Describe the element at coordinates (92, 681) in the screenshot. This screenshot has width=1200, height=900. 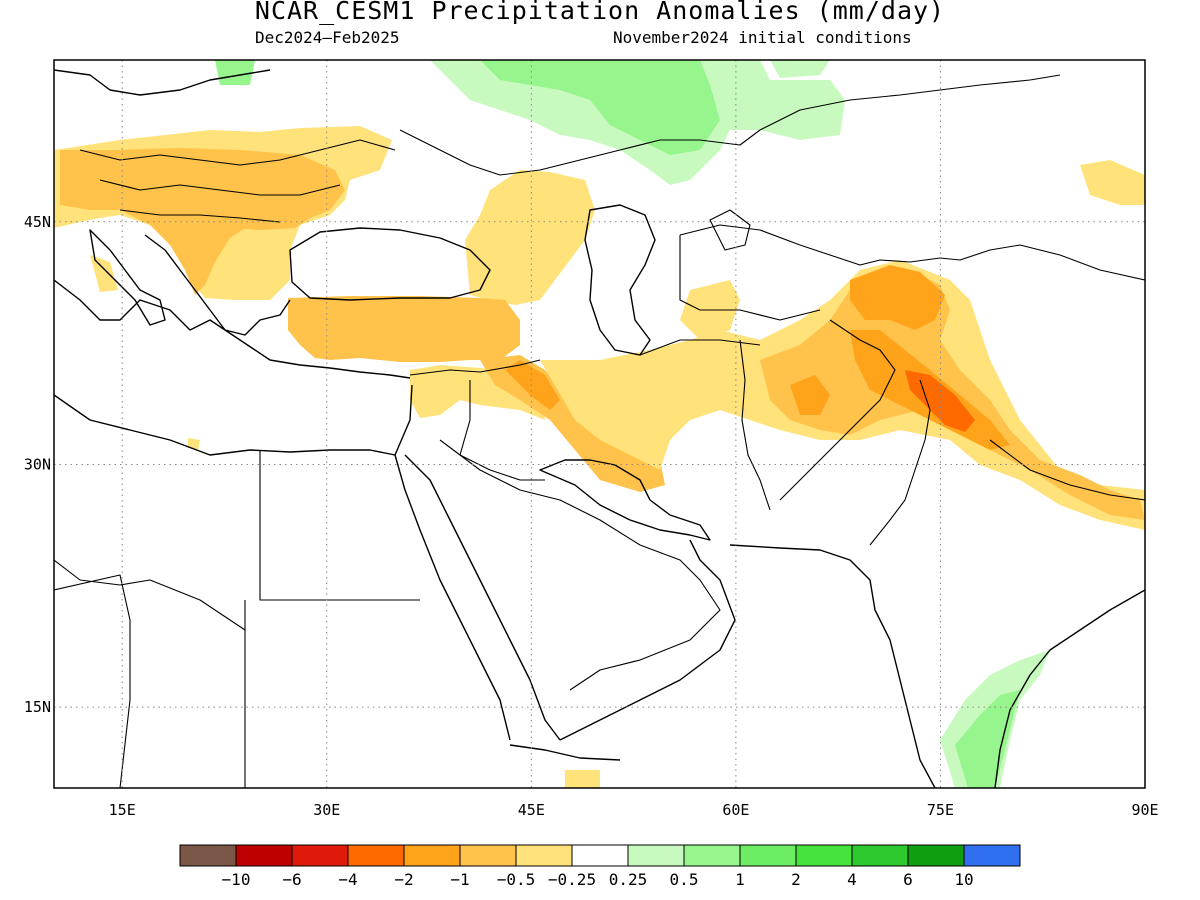
I see `border-west` at that location.